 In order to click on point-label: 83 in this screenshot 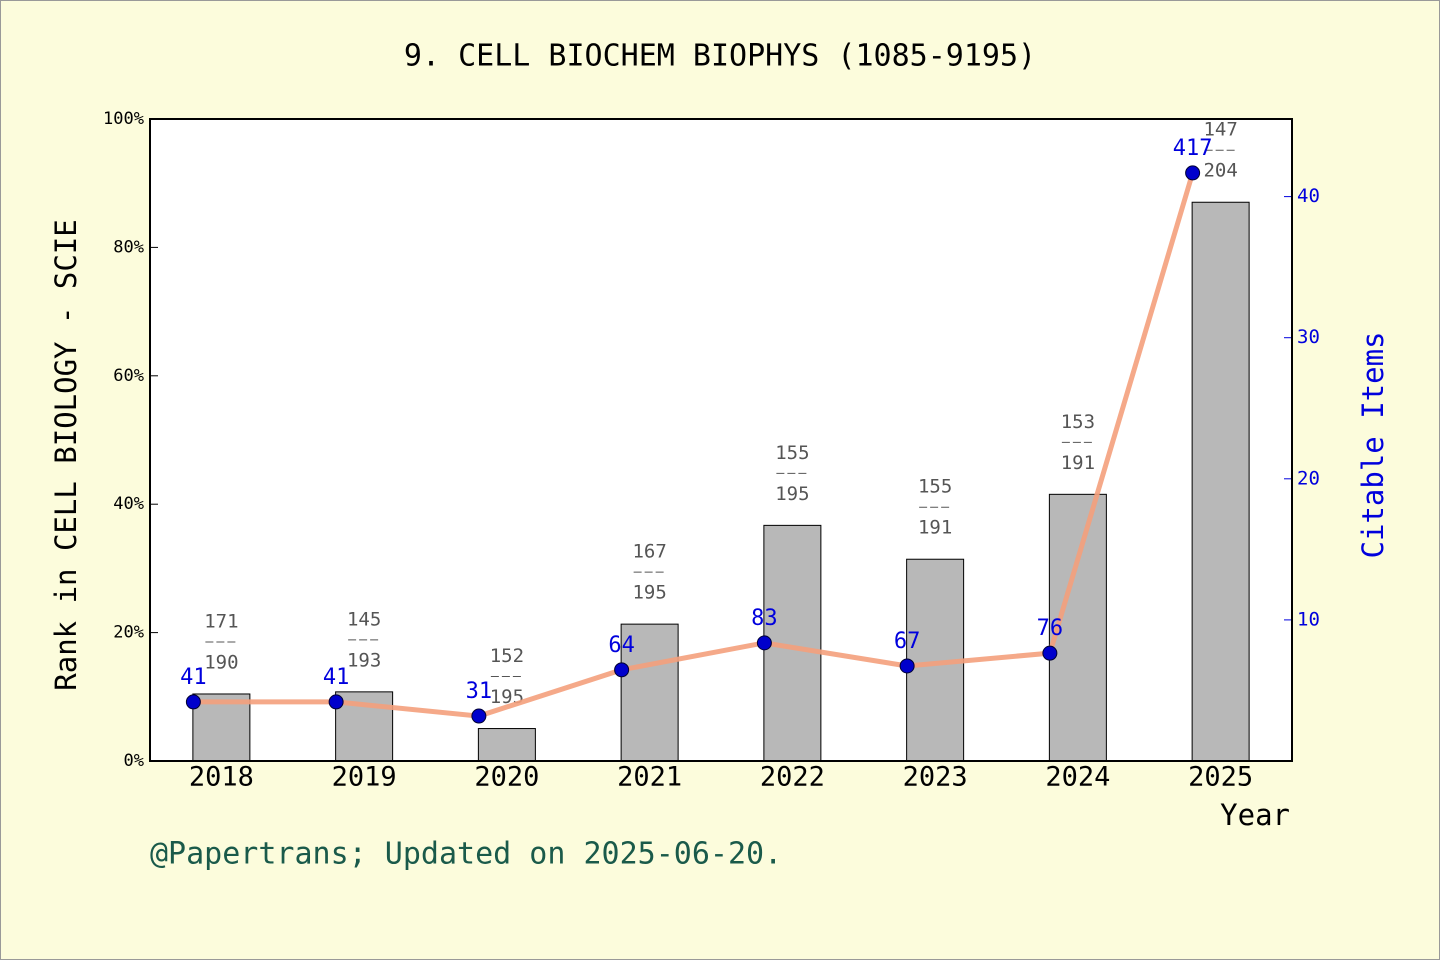, I will do `click(764, 618)`.